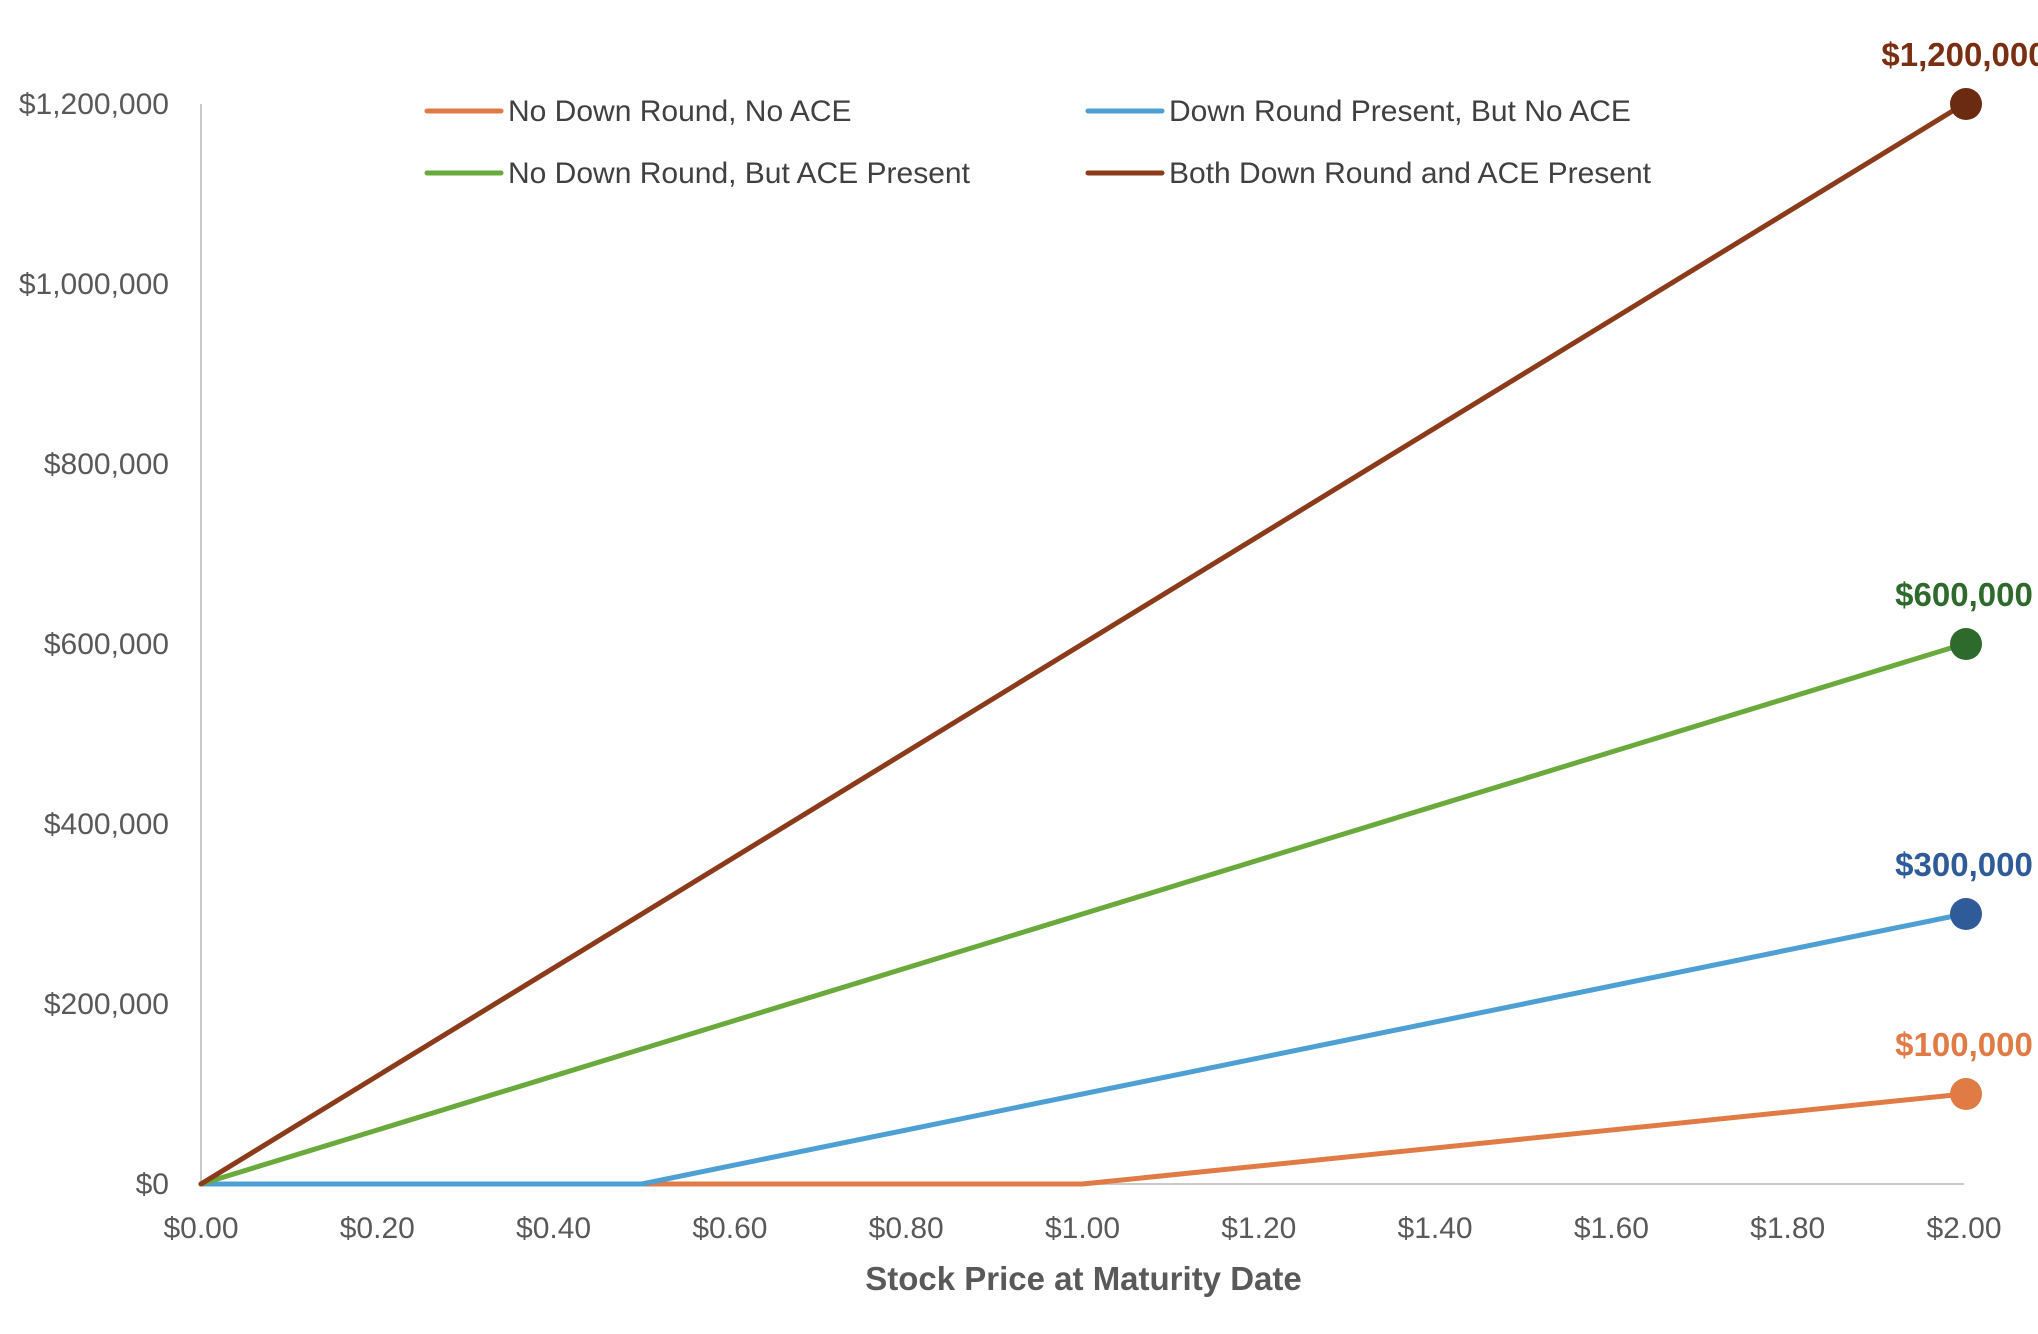 The width and height of the screenshot is (2038, 1334). Describe the element at coordinates (1083, 1278) in the screenshot. I see `x-axis-title: Stock Price at Maturity Date` at that location.